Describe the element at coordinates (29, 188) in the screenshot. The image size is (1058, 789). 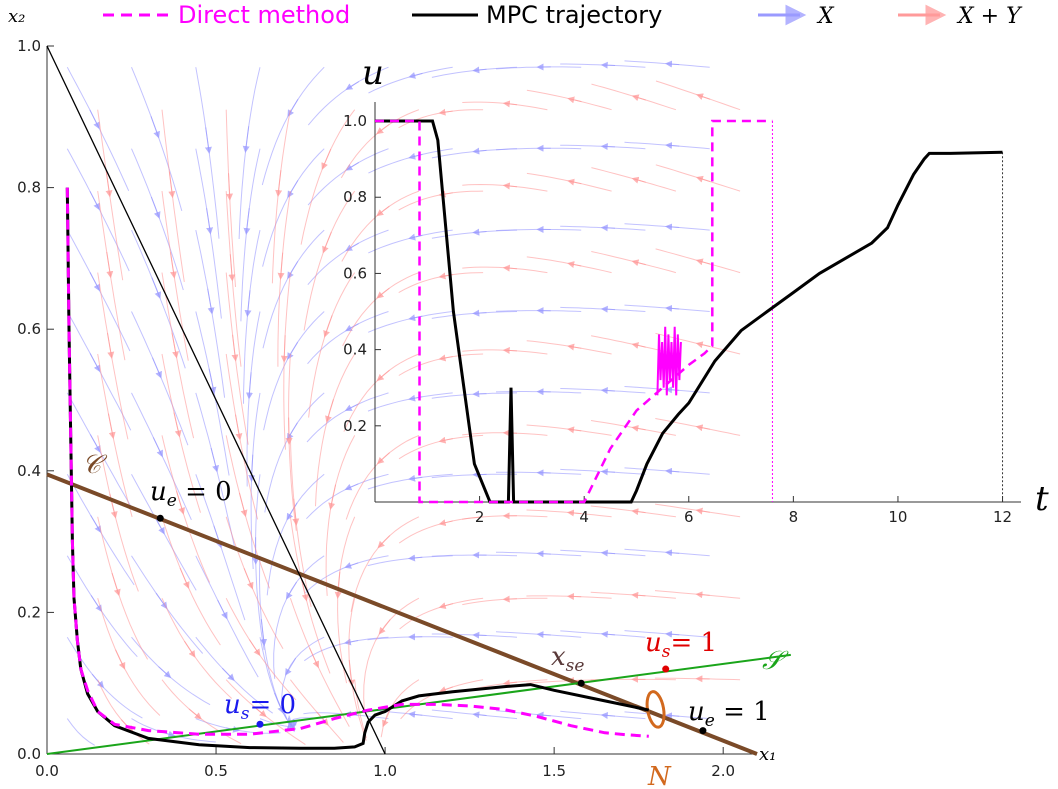
I see `y-tick-label: 0.8` at that location.